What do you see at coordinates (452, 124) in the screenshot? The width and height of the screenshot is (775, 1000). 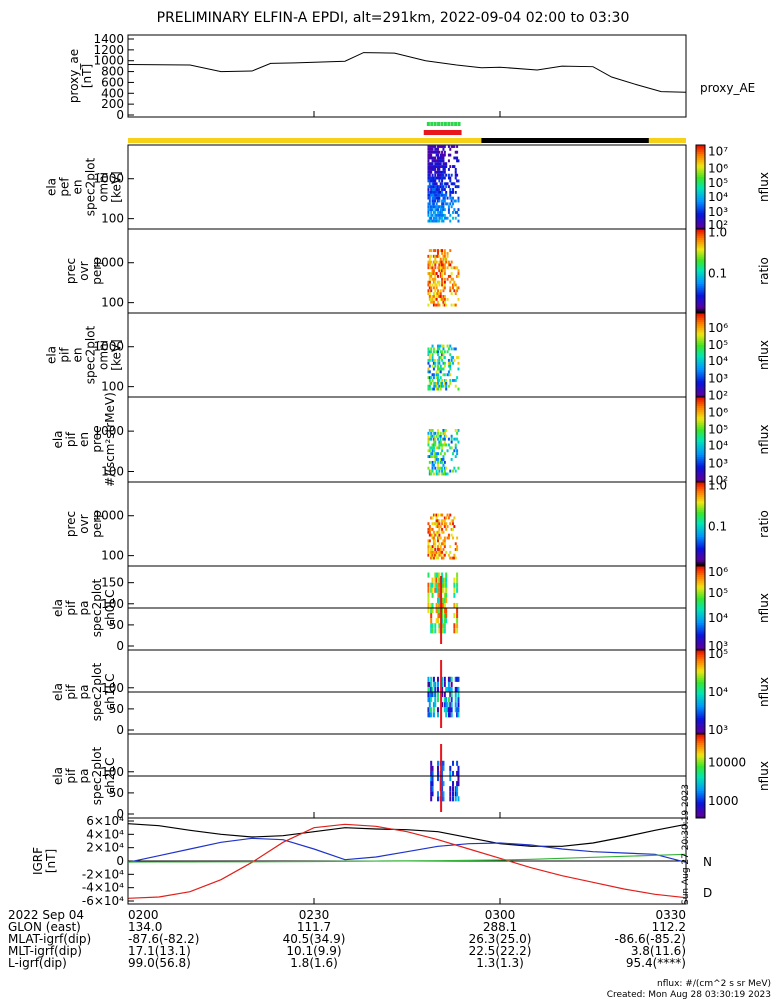 I see `status-bar-green` at bounding box center [452, 124].